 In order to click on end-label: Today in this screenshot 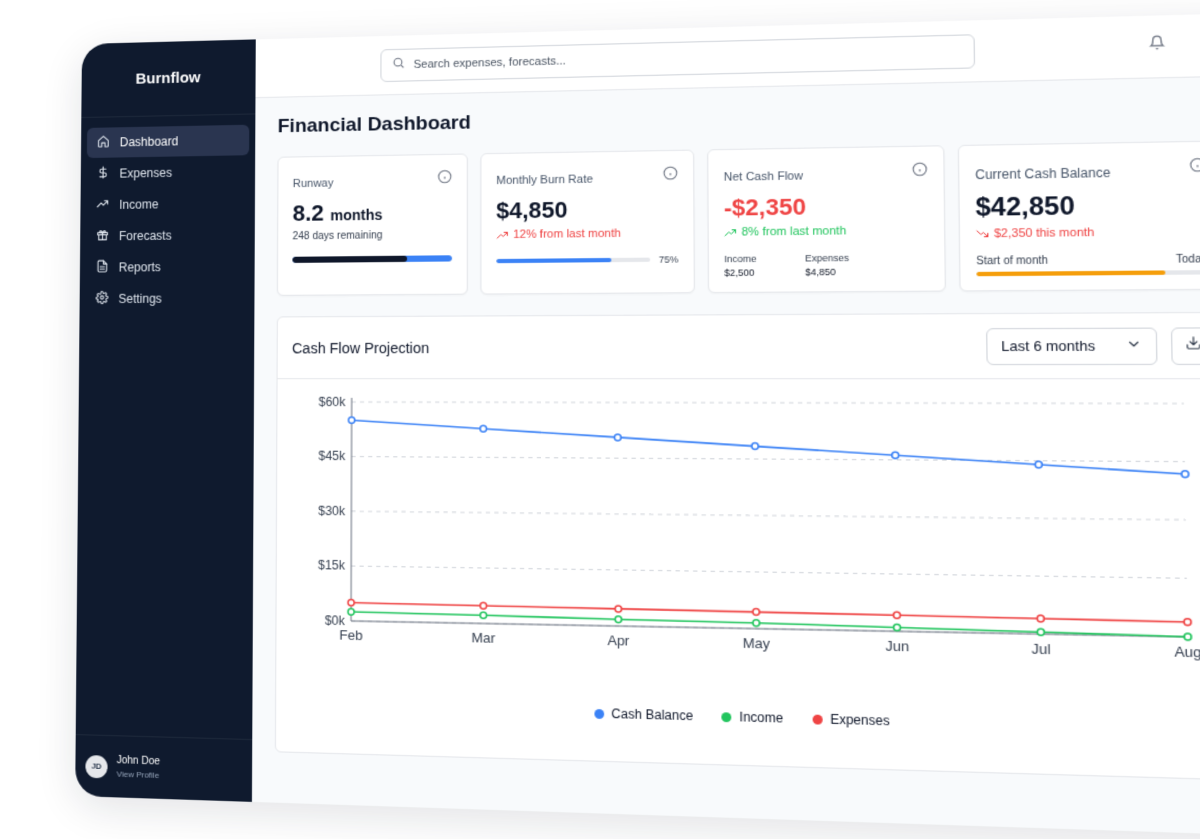, I will do `click(1188, 260)`.